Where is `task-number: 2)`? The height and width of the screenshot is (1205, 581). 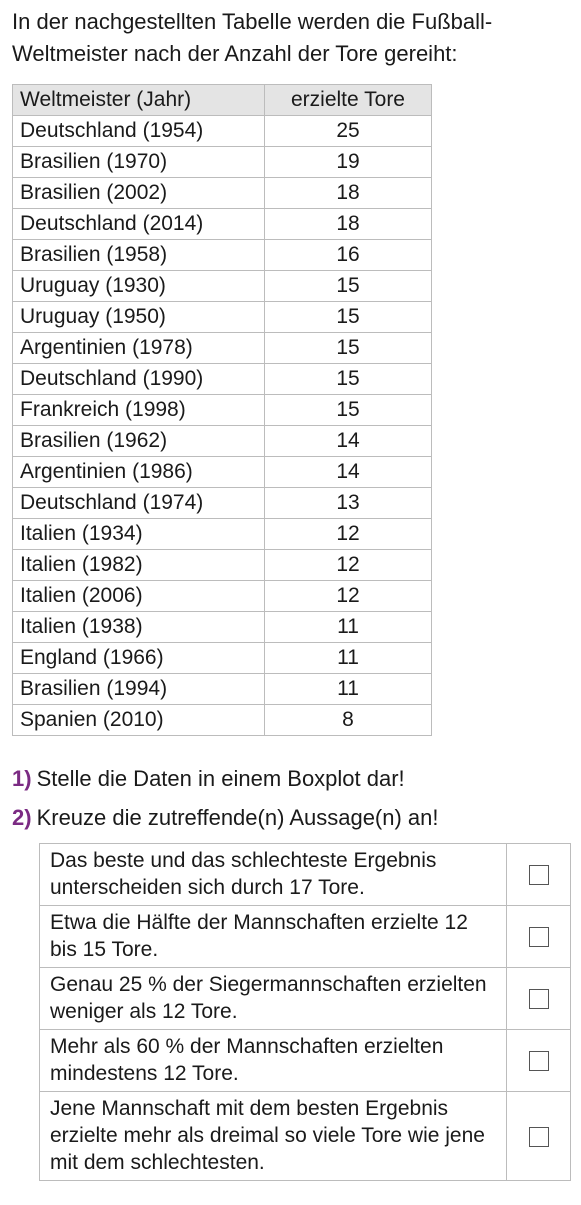 task-number: 2) is located at coordinates (22, 817).